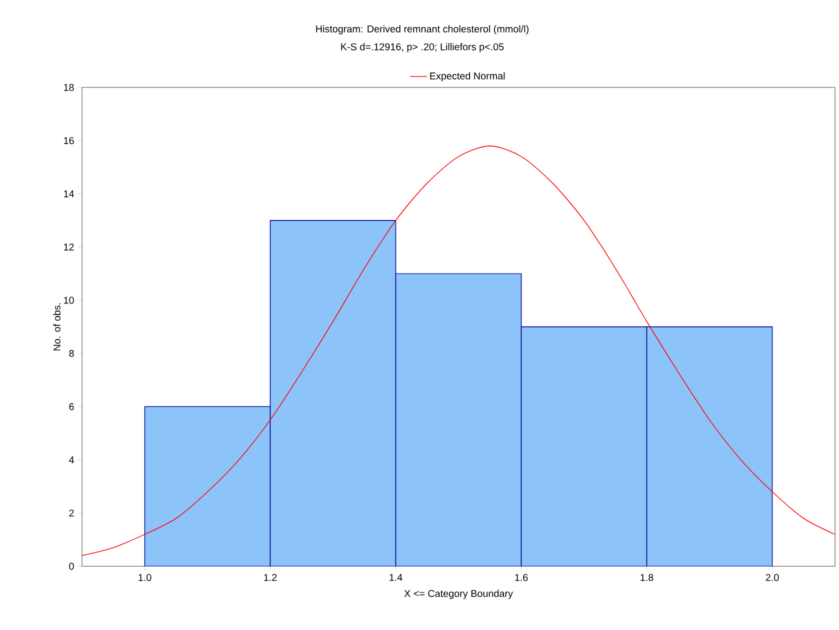 The image size is (839, 630). I want to click on chart-subtitle: K-S d=.12916, p> .20; Lilliefors p<.05, so click(422, 47).